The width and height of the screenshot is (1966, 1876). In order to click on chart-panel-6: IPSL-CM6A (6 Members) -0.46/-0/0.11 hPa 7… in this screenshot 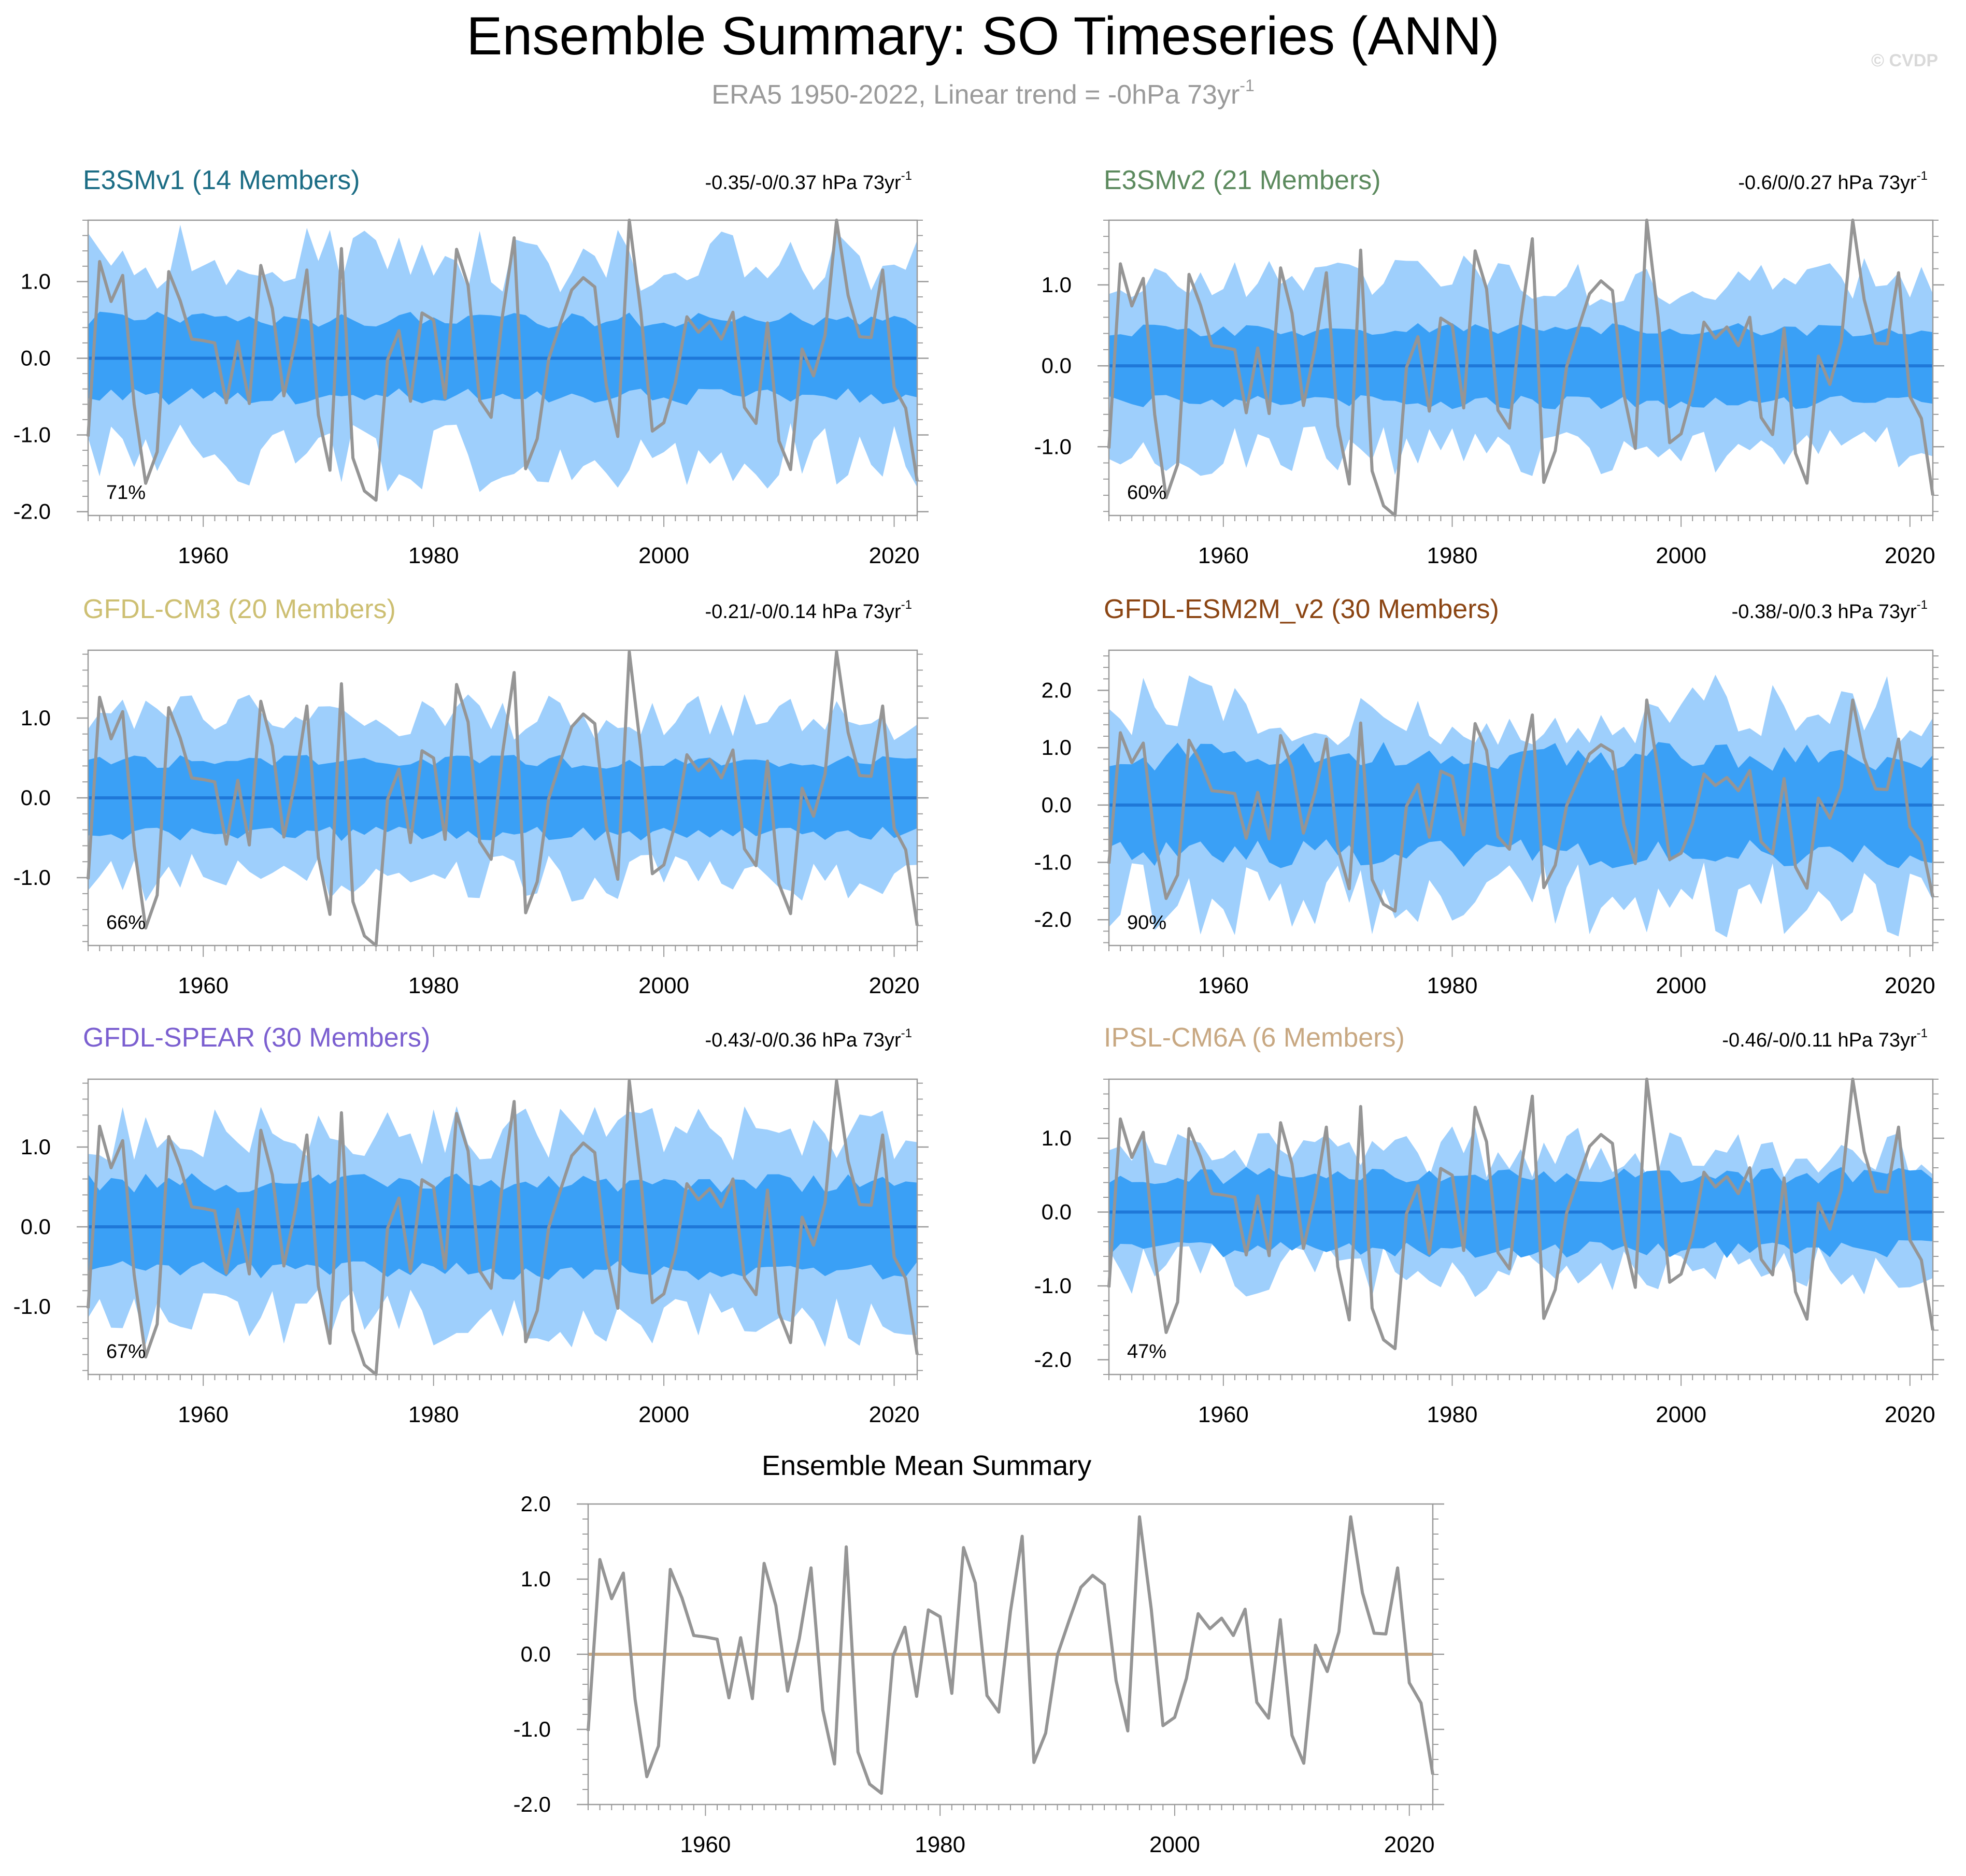, I will do `click(1489, 1225)`.